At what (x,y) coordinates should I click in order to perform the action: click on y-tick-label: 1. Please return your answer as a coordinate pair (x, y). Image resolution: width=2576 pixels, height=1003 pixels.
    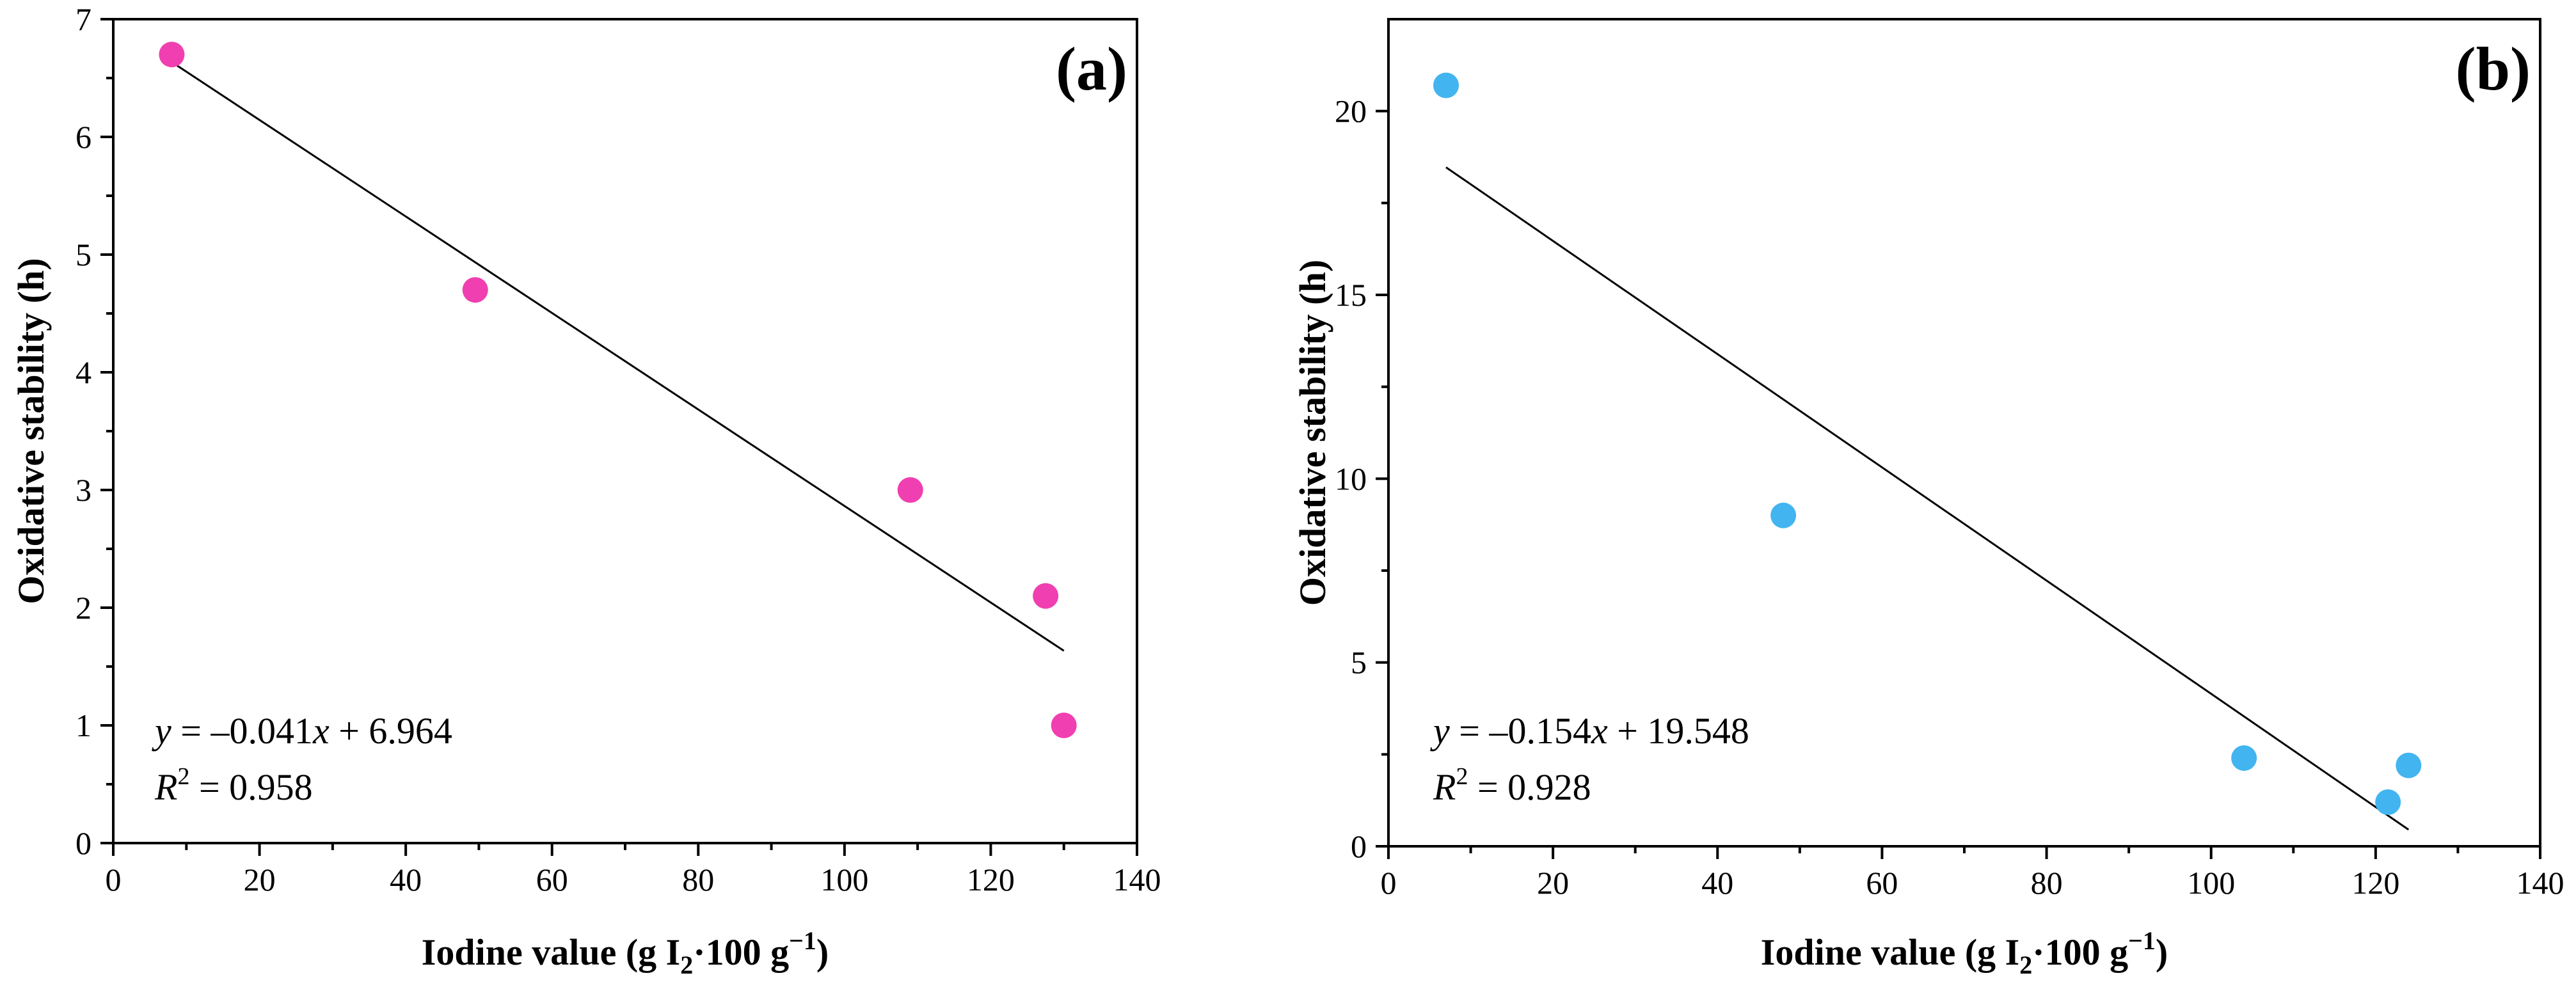
    Looking at the image, I should click on (84, 725).